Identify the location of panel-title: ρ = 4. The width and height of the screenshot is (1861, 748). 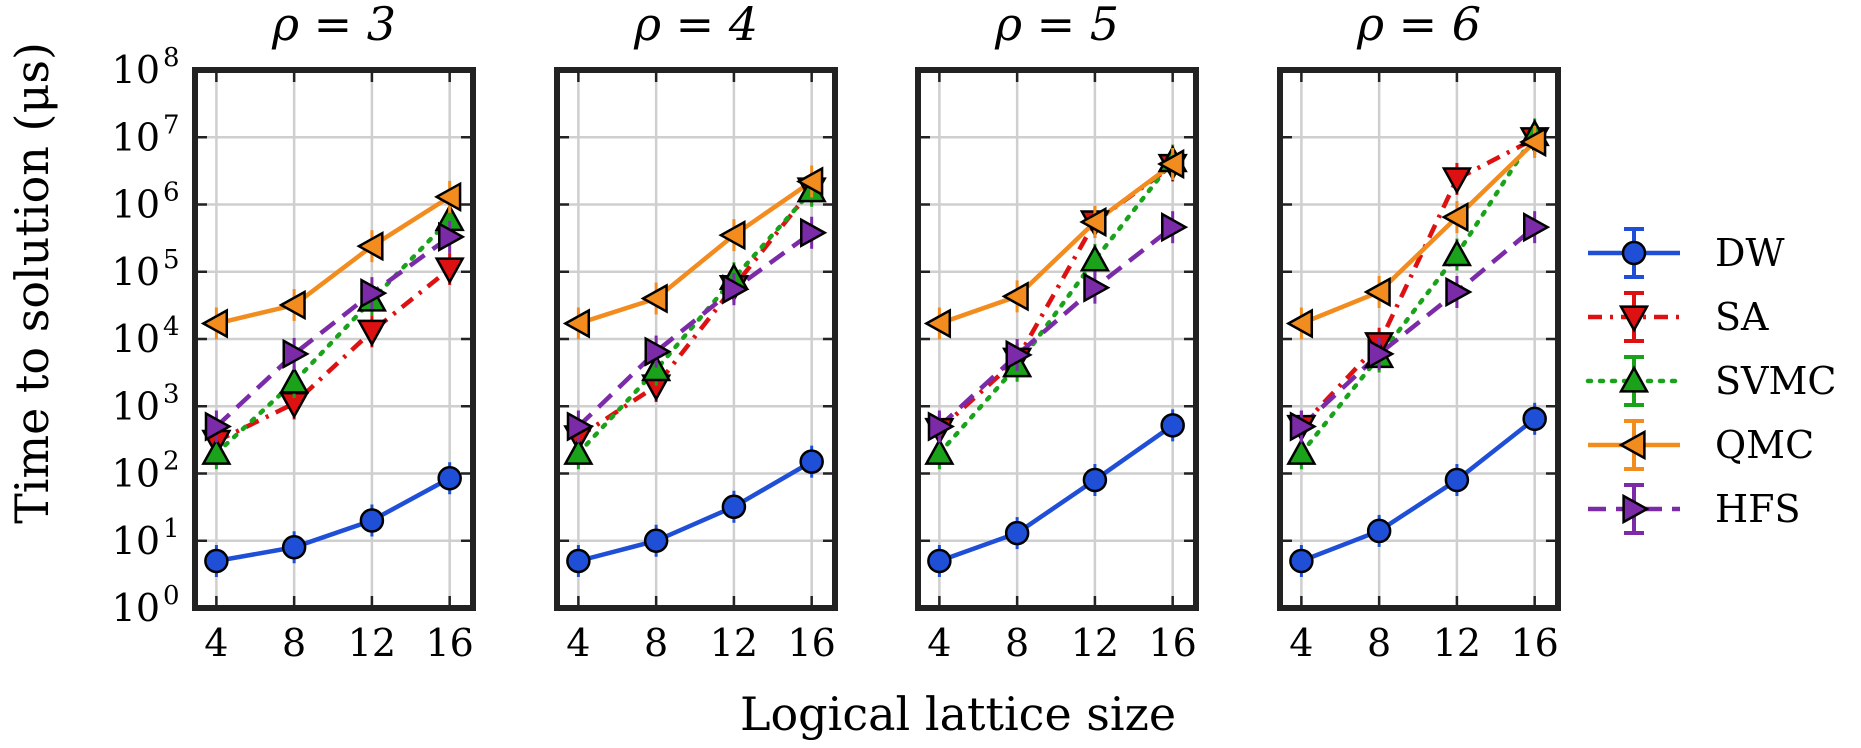
(695, 25).